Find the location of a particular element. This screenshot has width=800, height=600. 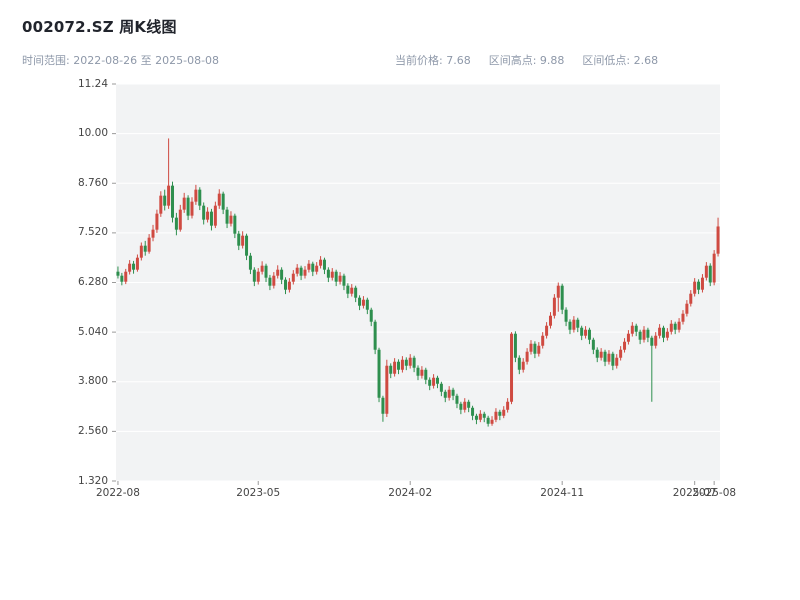

y-tick-label: 2.560 is located at coordinates (92, 430).